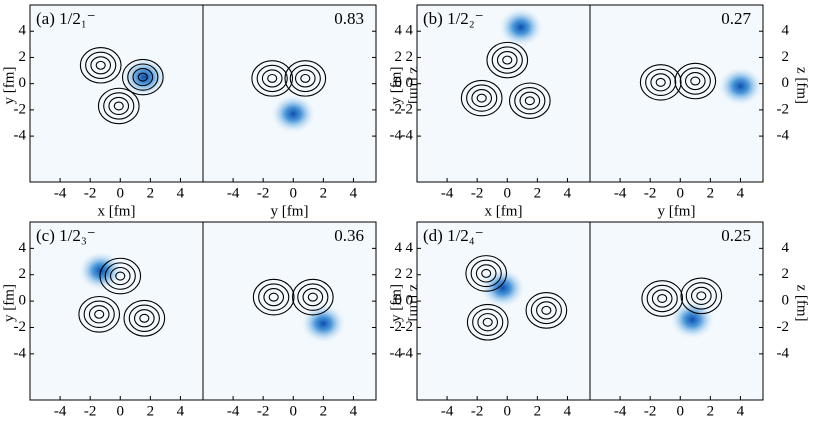 Image resolution: width=830 pixels, height=426 pixels. What do you see at coordinates (453, 18) in the screenshot?
I see `annotation: (b) 1/2₂⁻` at bounding box center [453, 18].